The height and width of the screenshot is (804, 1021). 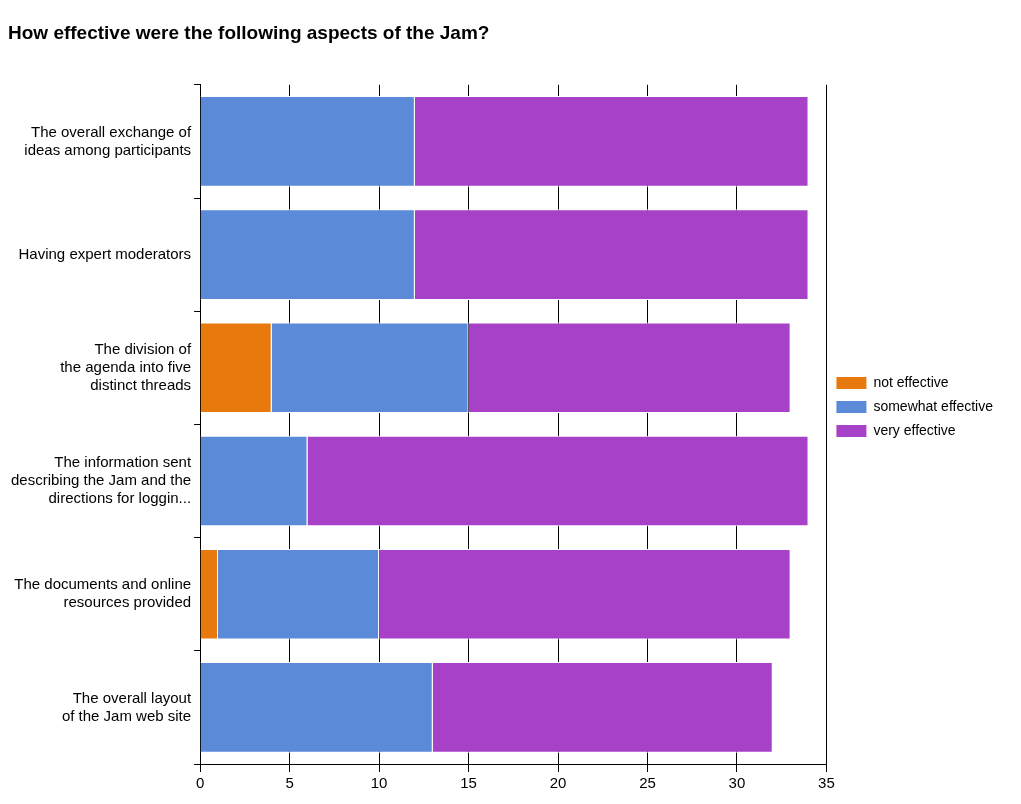 What do you see at coordinates (468, 783) in the screenshot?
I see `x-tick-label: 15` at bounding box center [468, 783].